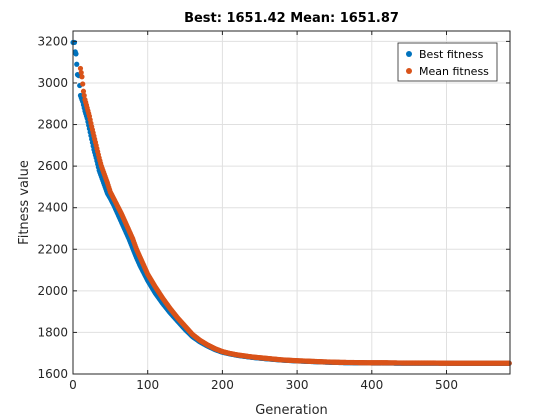 The image size is (560, 420). What do you see at coordinates (52, 83) in the screenshot?
I see `y-tick-label: 3000` at bounding box center [52, 83].